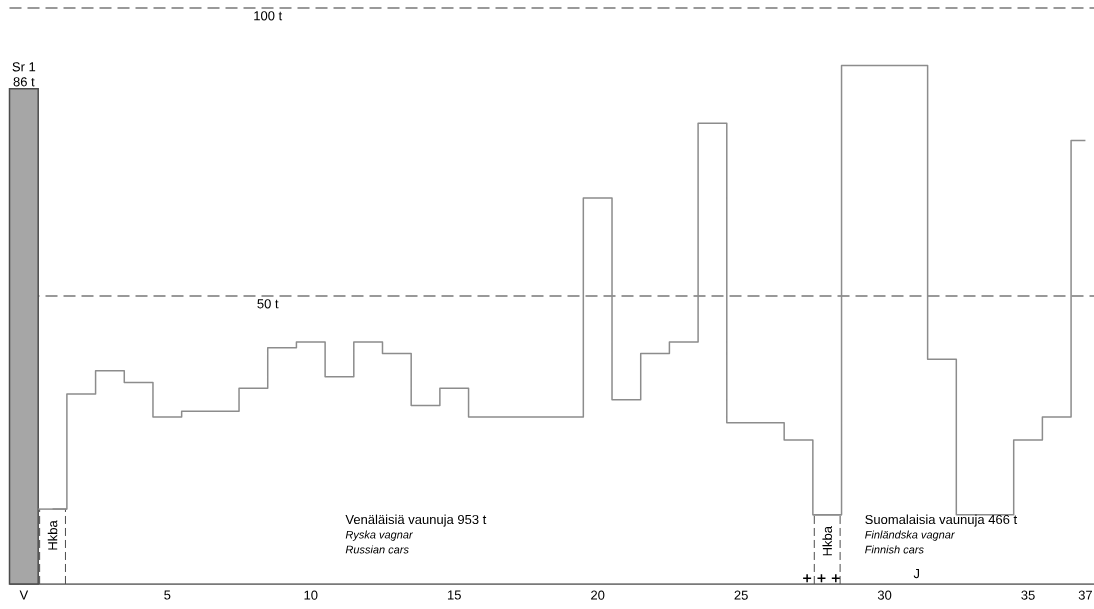 The image size is (1094, 609). Describe the element at coordinates (910, 535) in the screenshot. I see `annotation: Finländska vagnar` at that location.